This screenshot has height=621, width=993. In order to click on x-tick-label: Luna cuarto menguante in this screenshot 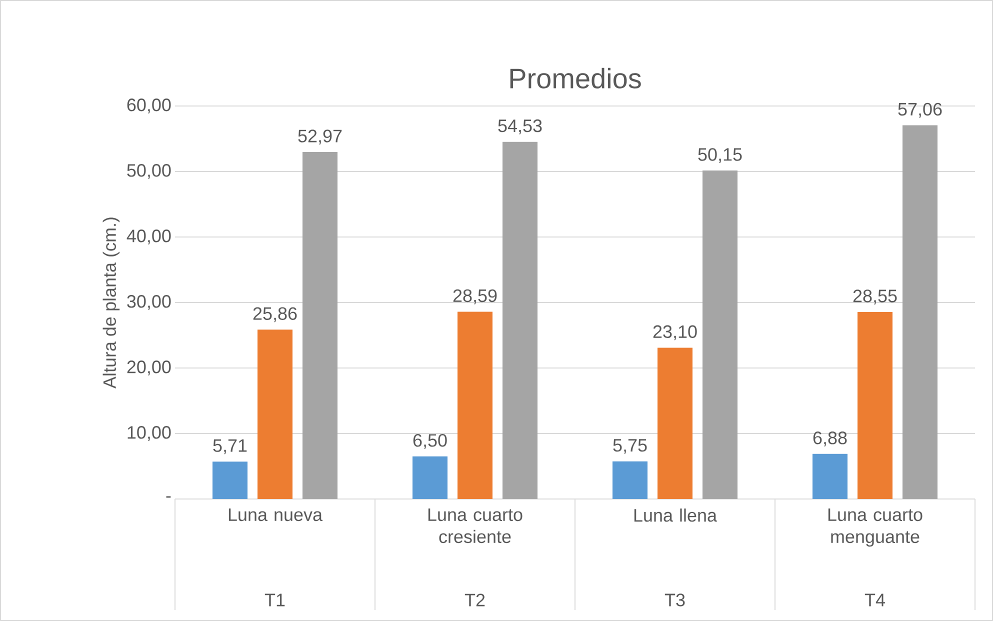, I will do `click(875, 527)`.